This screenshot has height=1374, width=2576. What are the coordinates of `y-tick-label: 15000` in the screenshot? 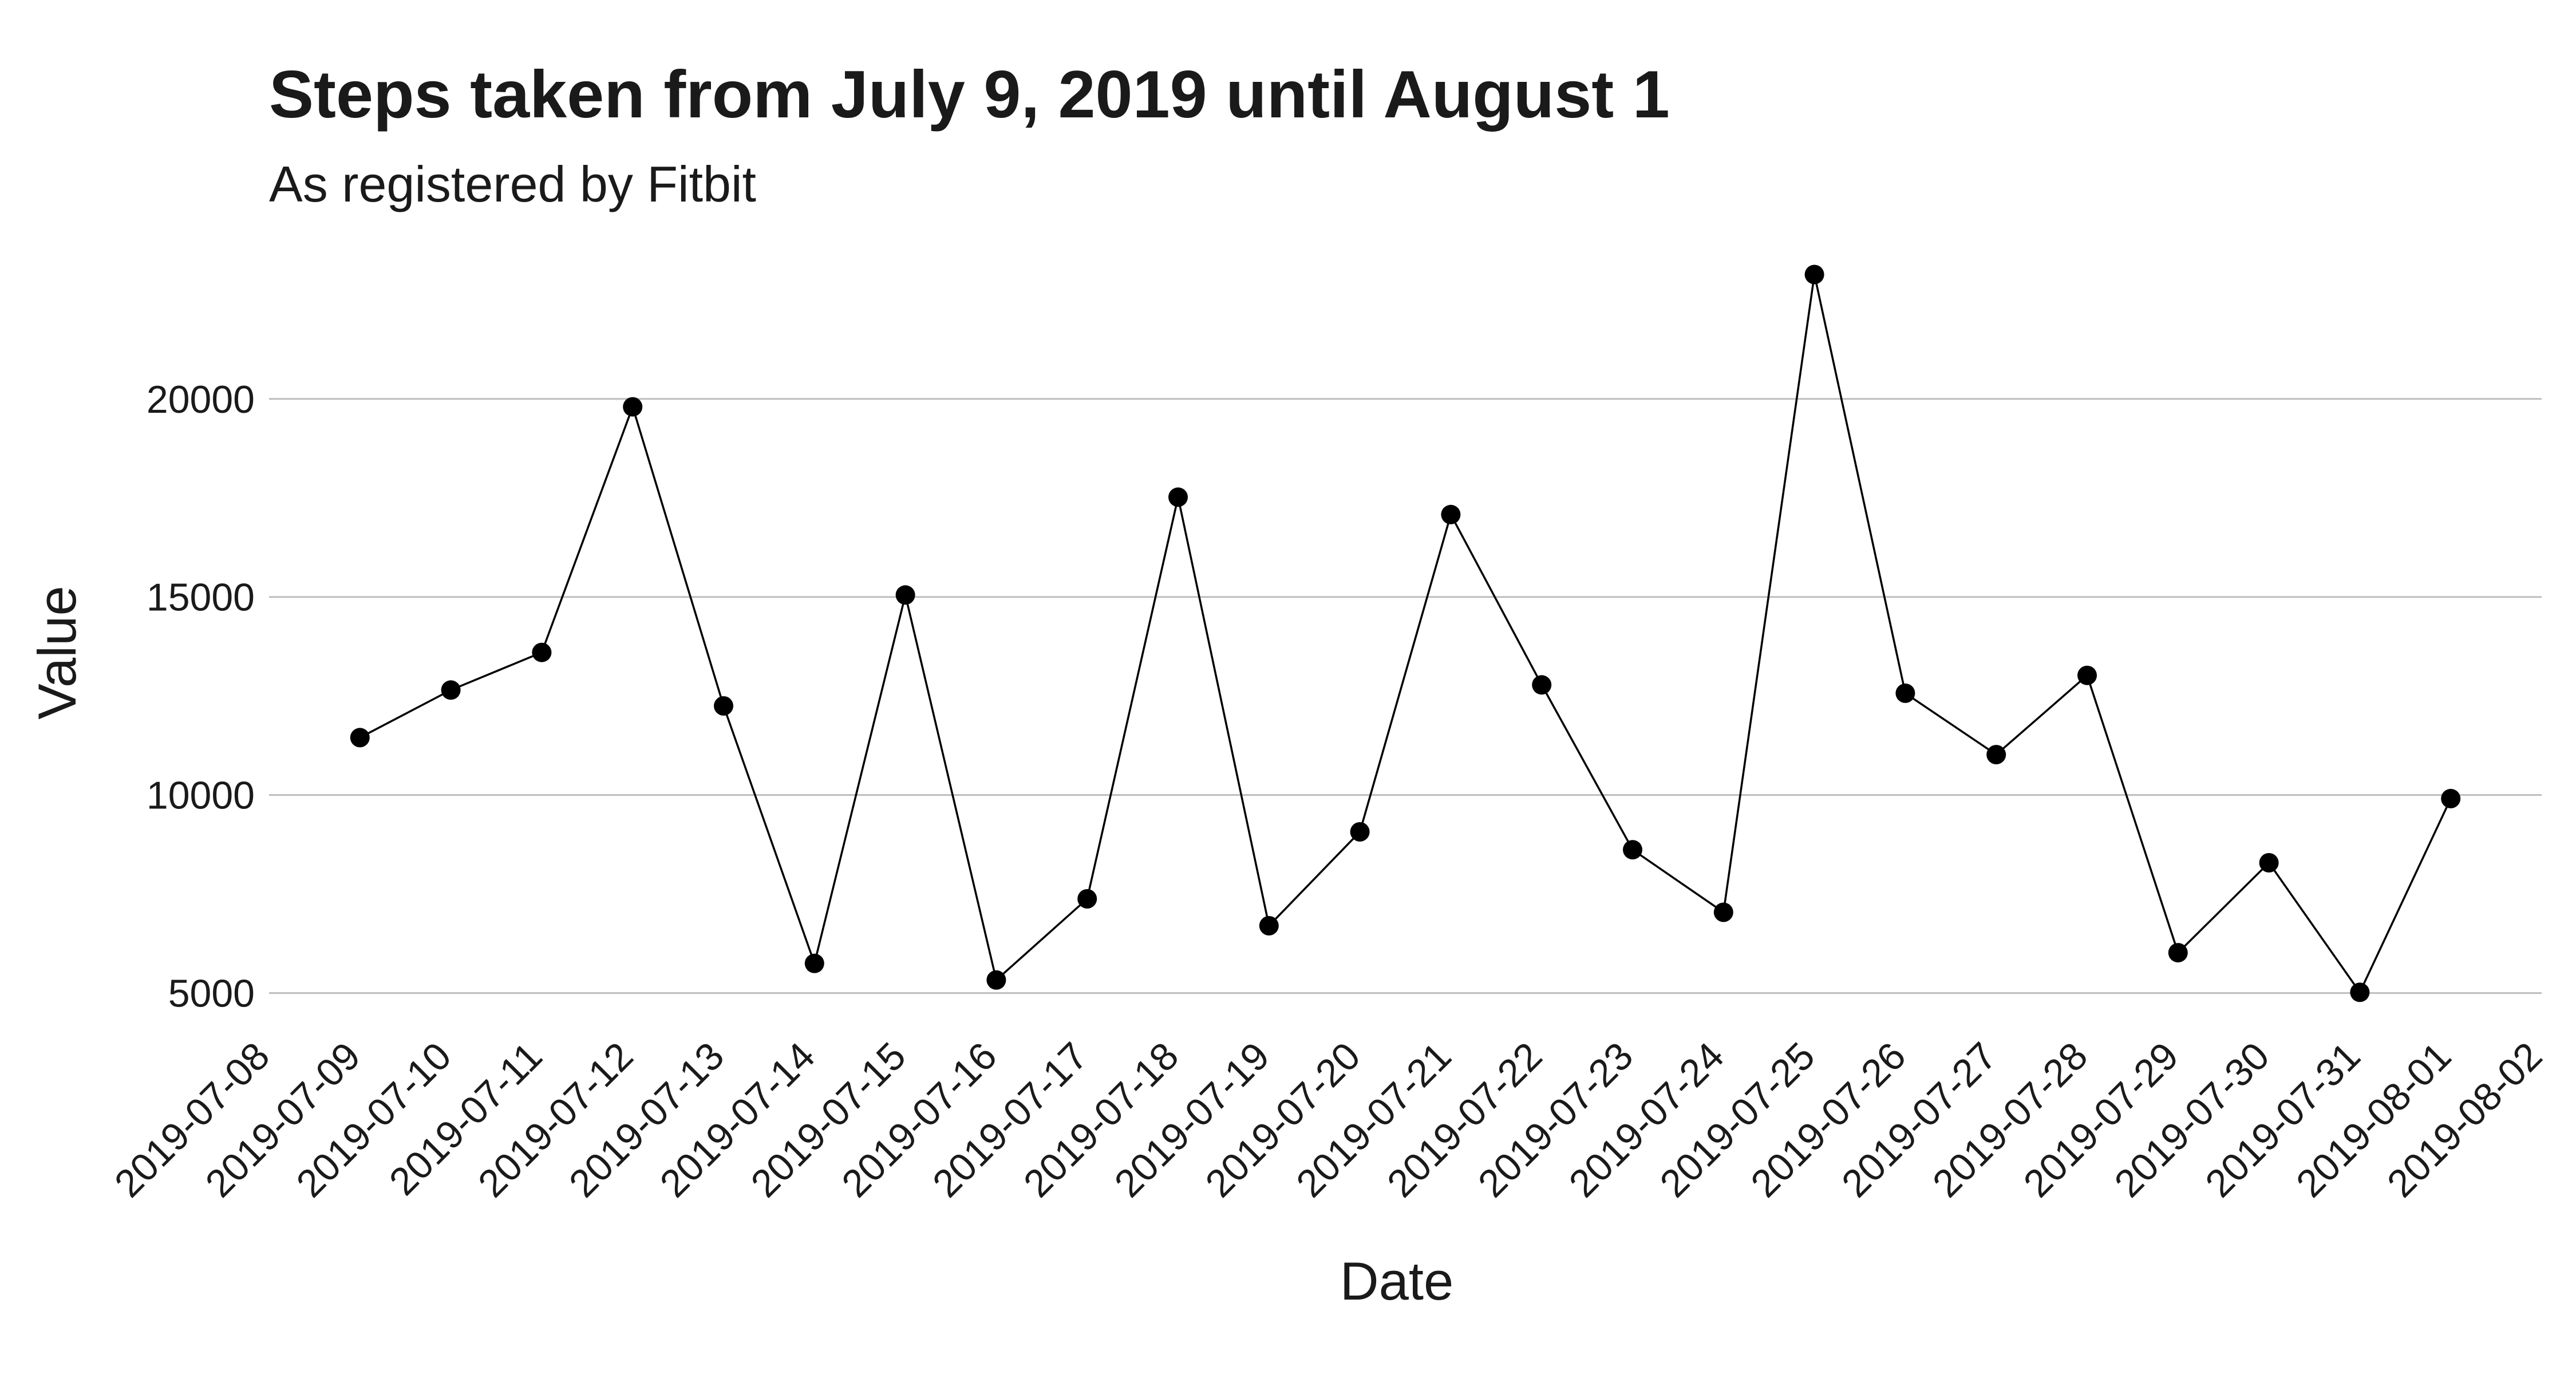 It's located at (201, 598).